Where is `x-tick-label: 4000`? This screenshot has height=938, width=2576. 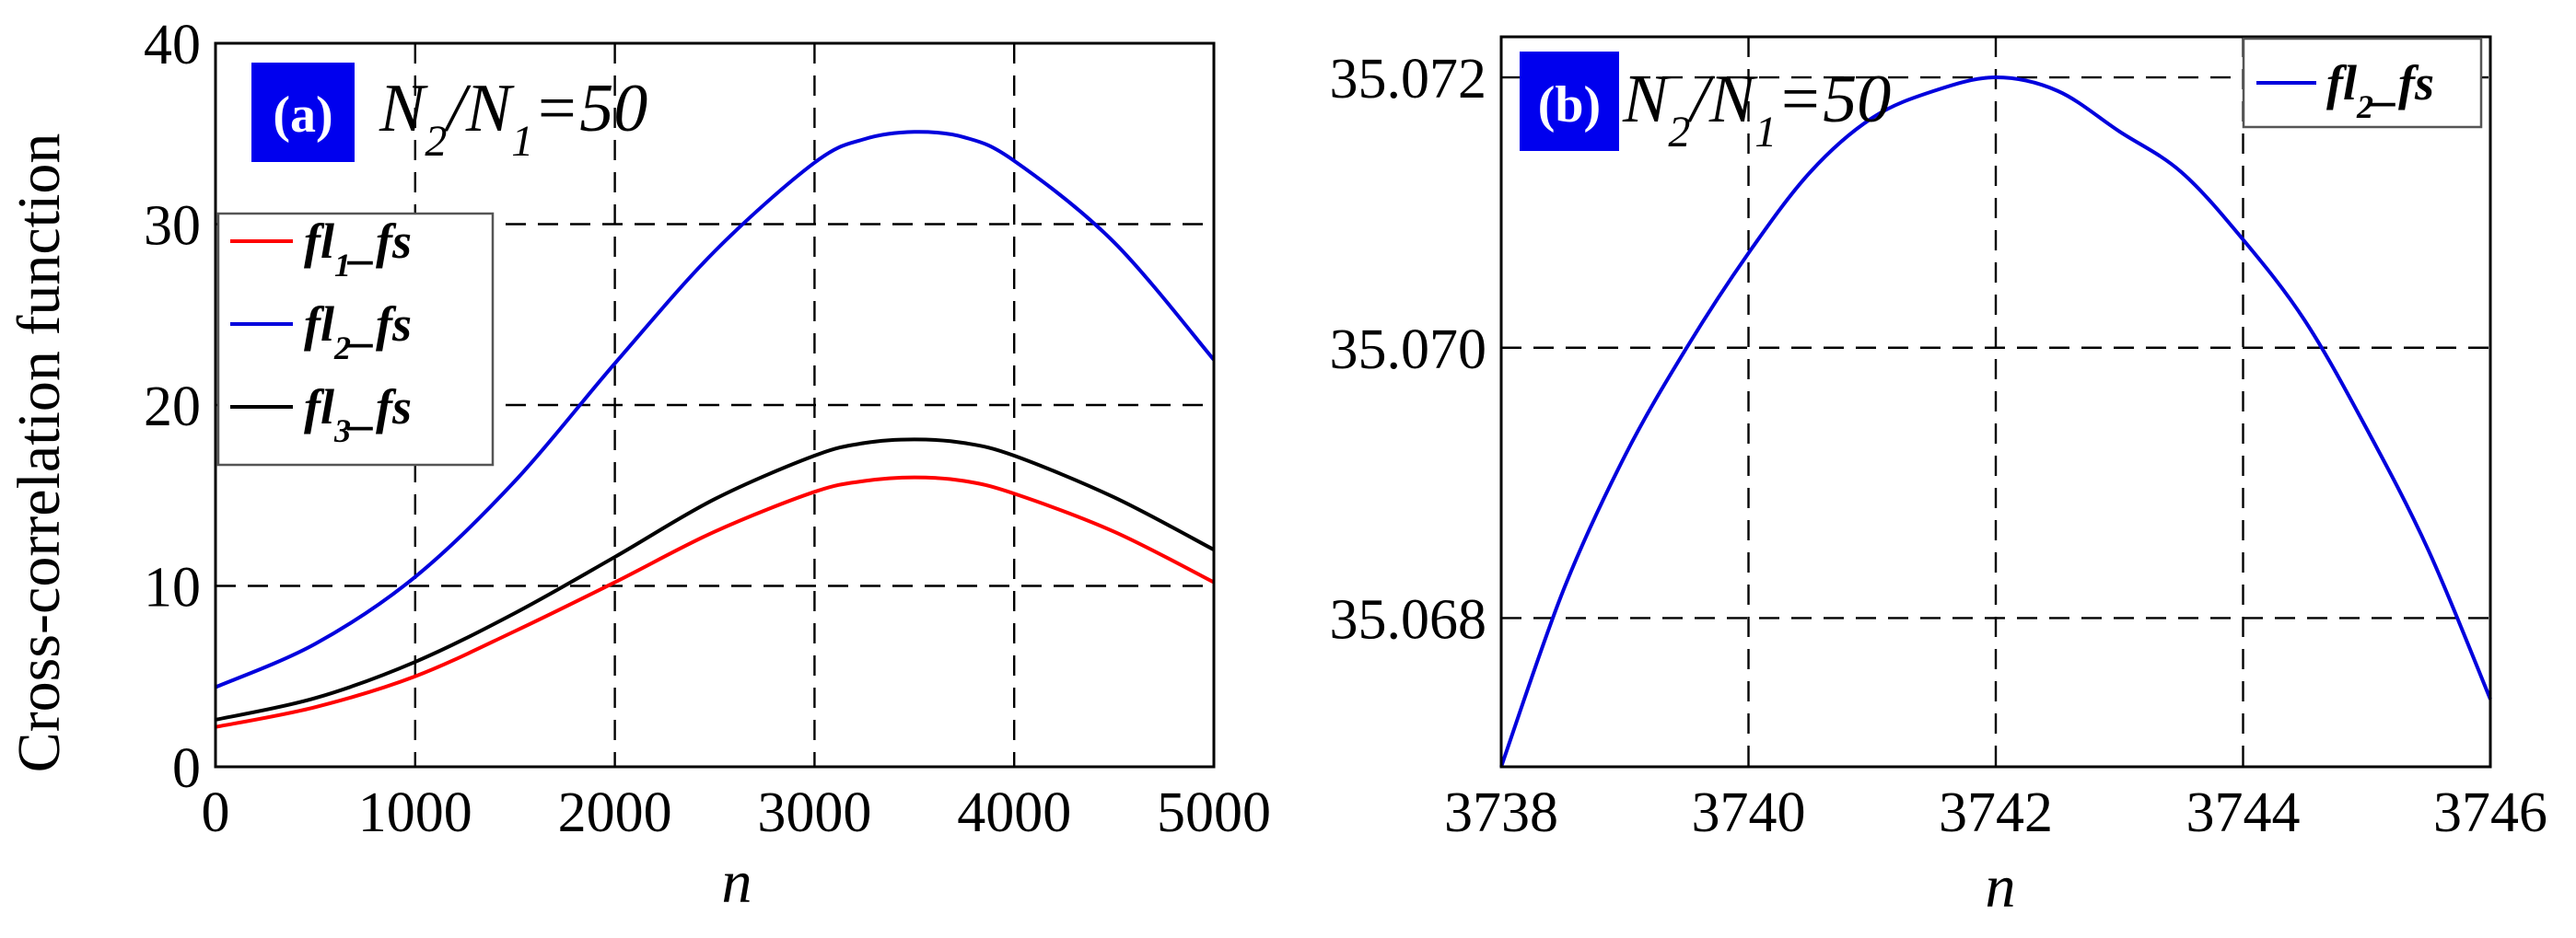
x-tick-label: 4000 is located at coordinates (1014, 813).